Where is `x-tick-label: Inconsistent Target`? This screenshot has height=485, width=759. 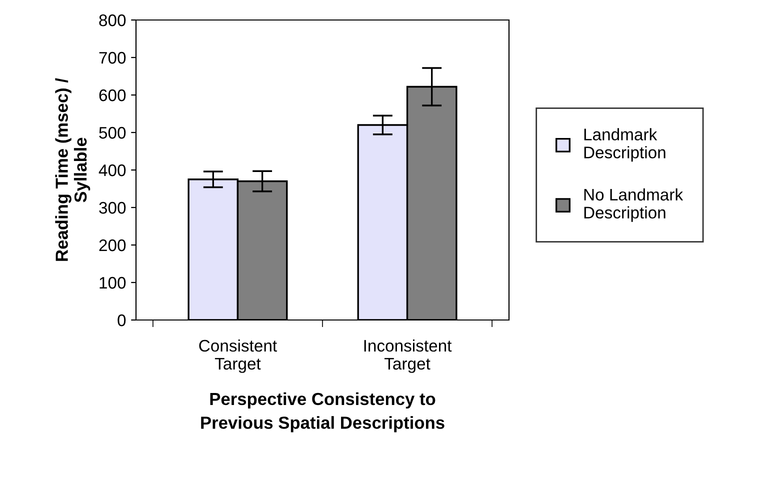 x-tick-label: Inconsistent Target is located at coordinates (408, 356).